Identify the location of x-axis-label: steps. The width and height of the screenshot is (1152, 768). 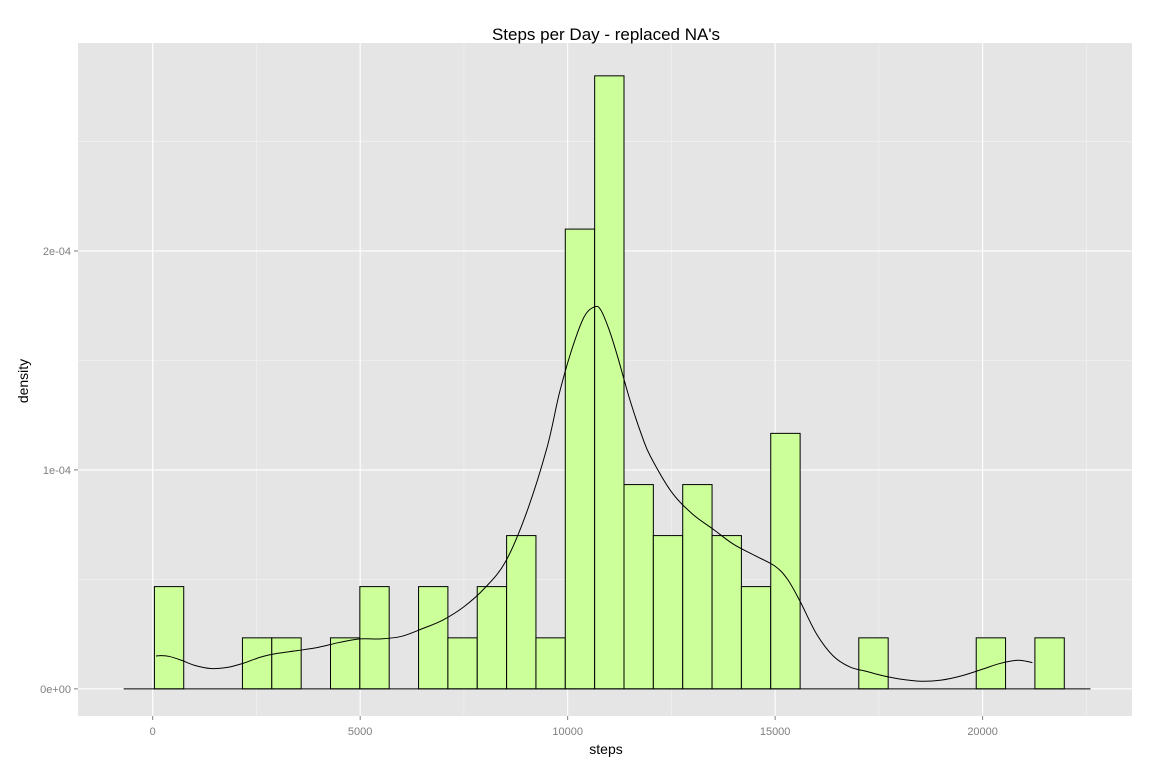
(605, 749).